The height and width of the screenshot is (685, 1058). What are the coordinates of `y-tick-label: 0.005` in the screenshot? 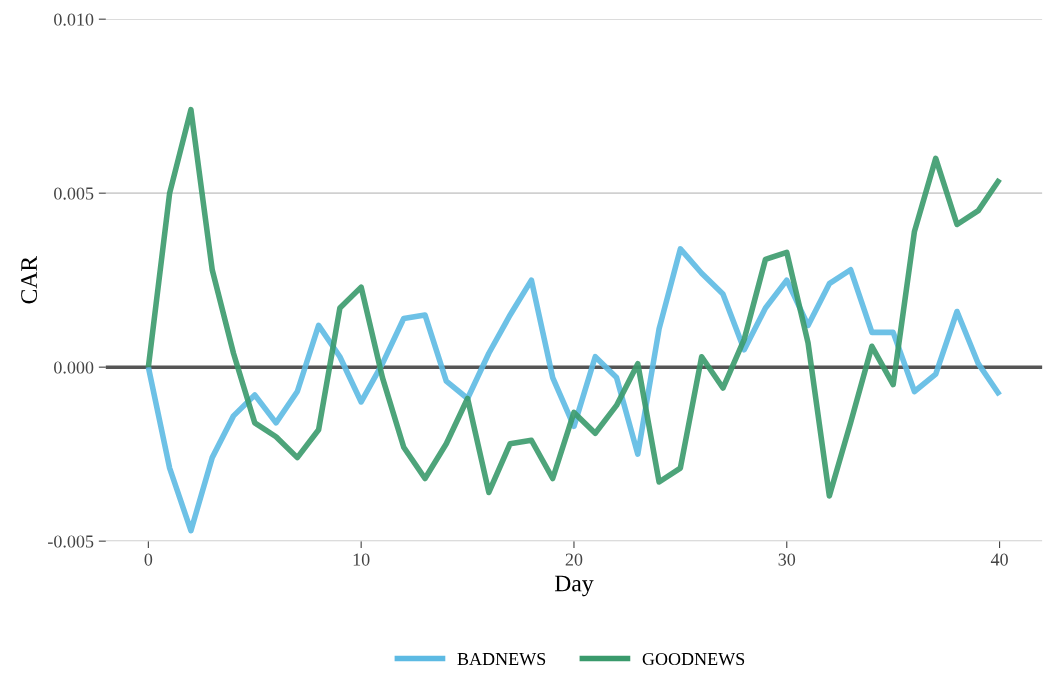 It's located at (74, 193).